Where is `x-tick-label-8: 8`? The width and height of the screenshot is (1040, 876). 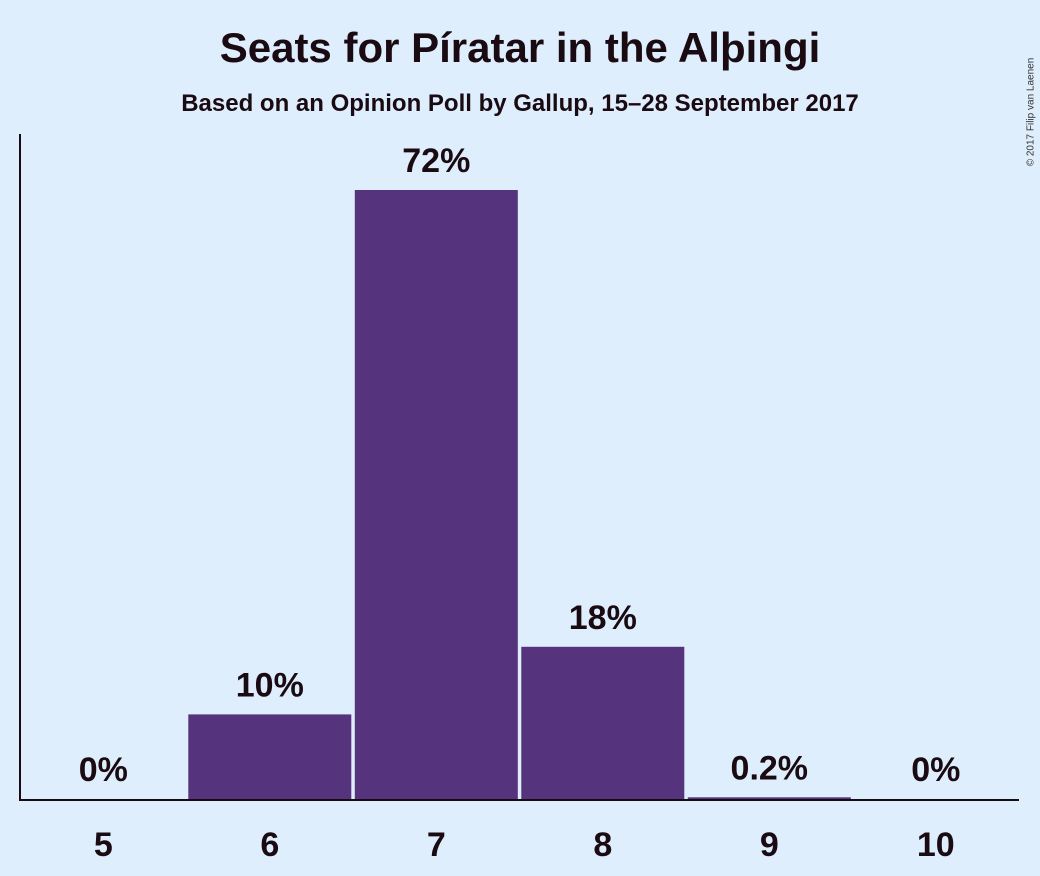 x-tick-label-8: 8 is located at coordinates (602, 845).